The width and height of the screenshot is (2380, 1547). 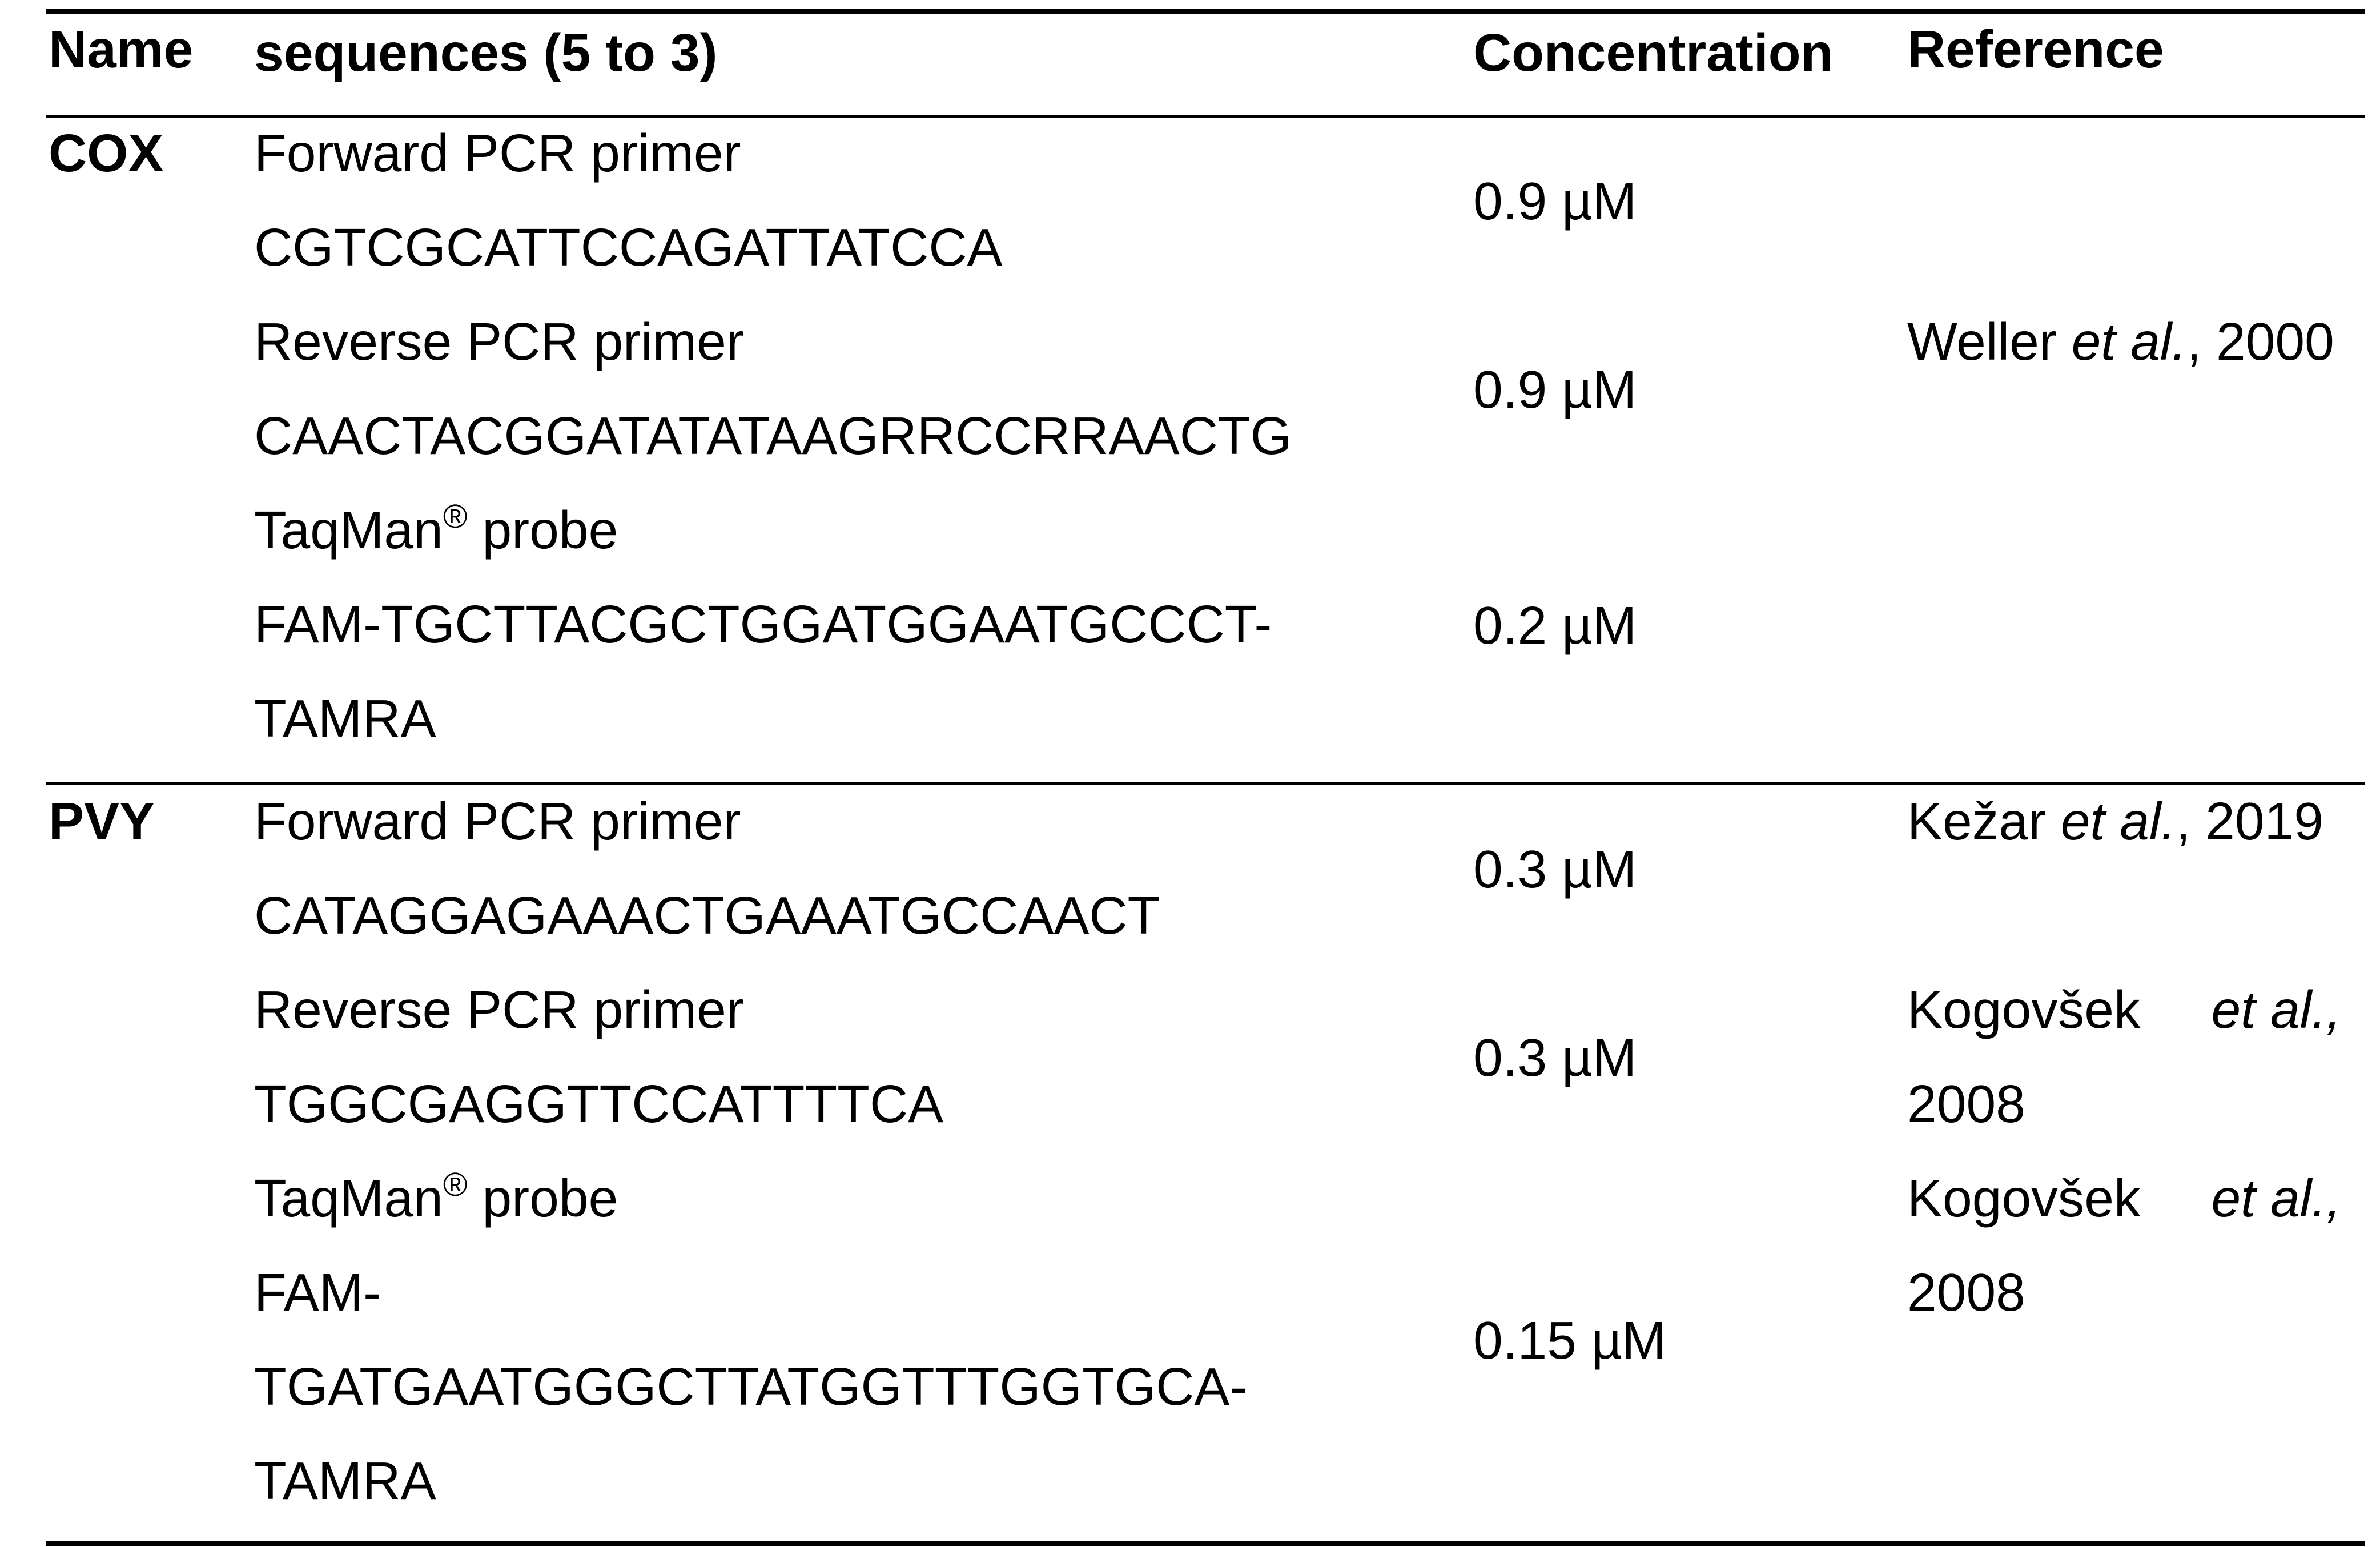 I want to click on pvy-reference-reverse: Kogovšek et al.,, so click(x=2124, y=1010).